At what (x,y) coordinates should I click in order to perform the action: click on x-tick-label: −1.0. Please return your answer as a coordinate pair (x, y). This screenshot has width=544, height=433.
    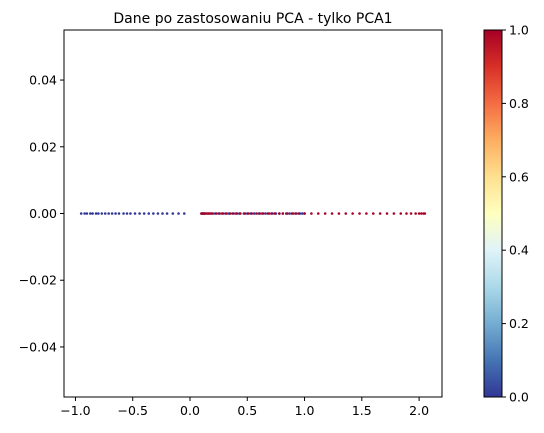
    Looking at the image, I should click on (75, 410).